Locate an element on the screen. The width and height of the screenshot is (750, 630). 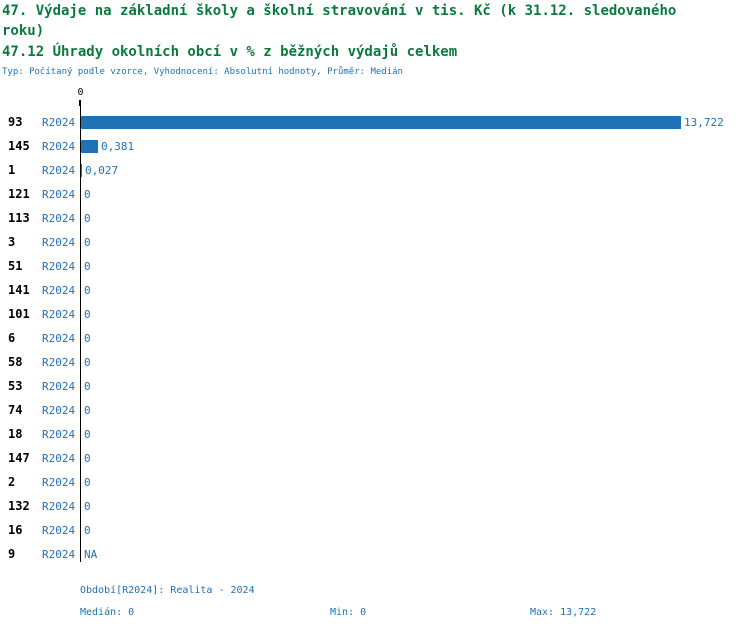
row-category-label: 2 is located at coordinates (12, 482).